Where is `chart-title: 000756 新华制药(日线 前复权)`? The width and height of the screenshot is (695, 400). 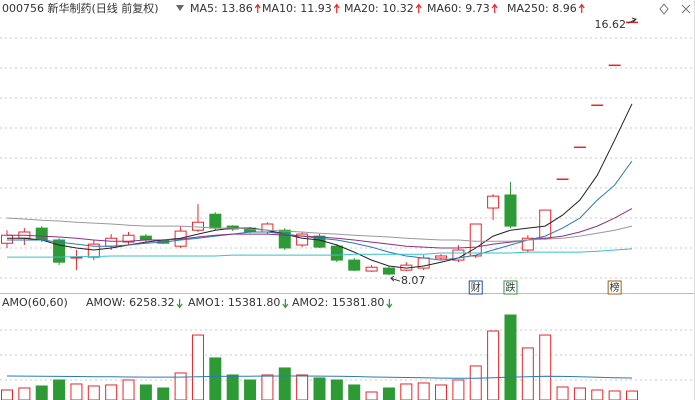 chart-title: 000756 新华制药(日线 前复权) is located at coordinates (80, 8).